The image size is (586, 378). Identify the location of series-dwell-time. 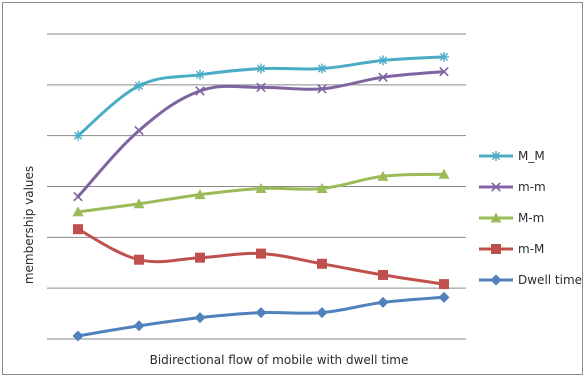
(261, 316).